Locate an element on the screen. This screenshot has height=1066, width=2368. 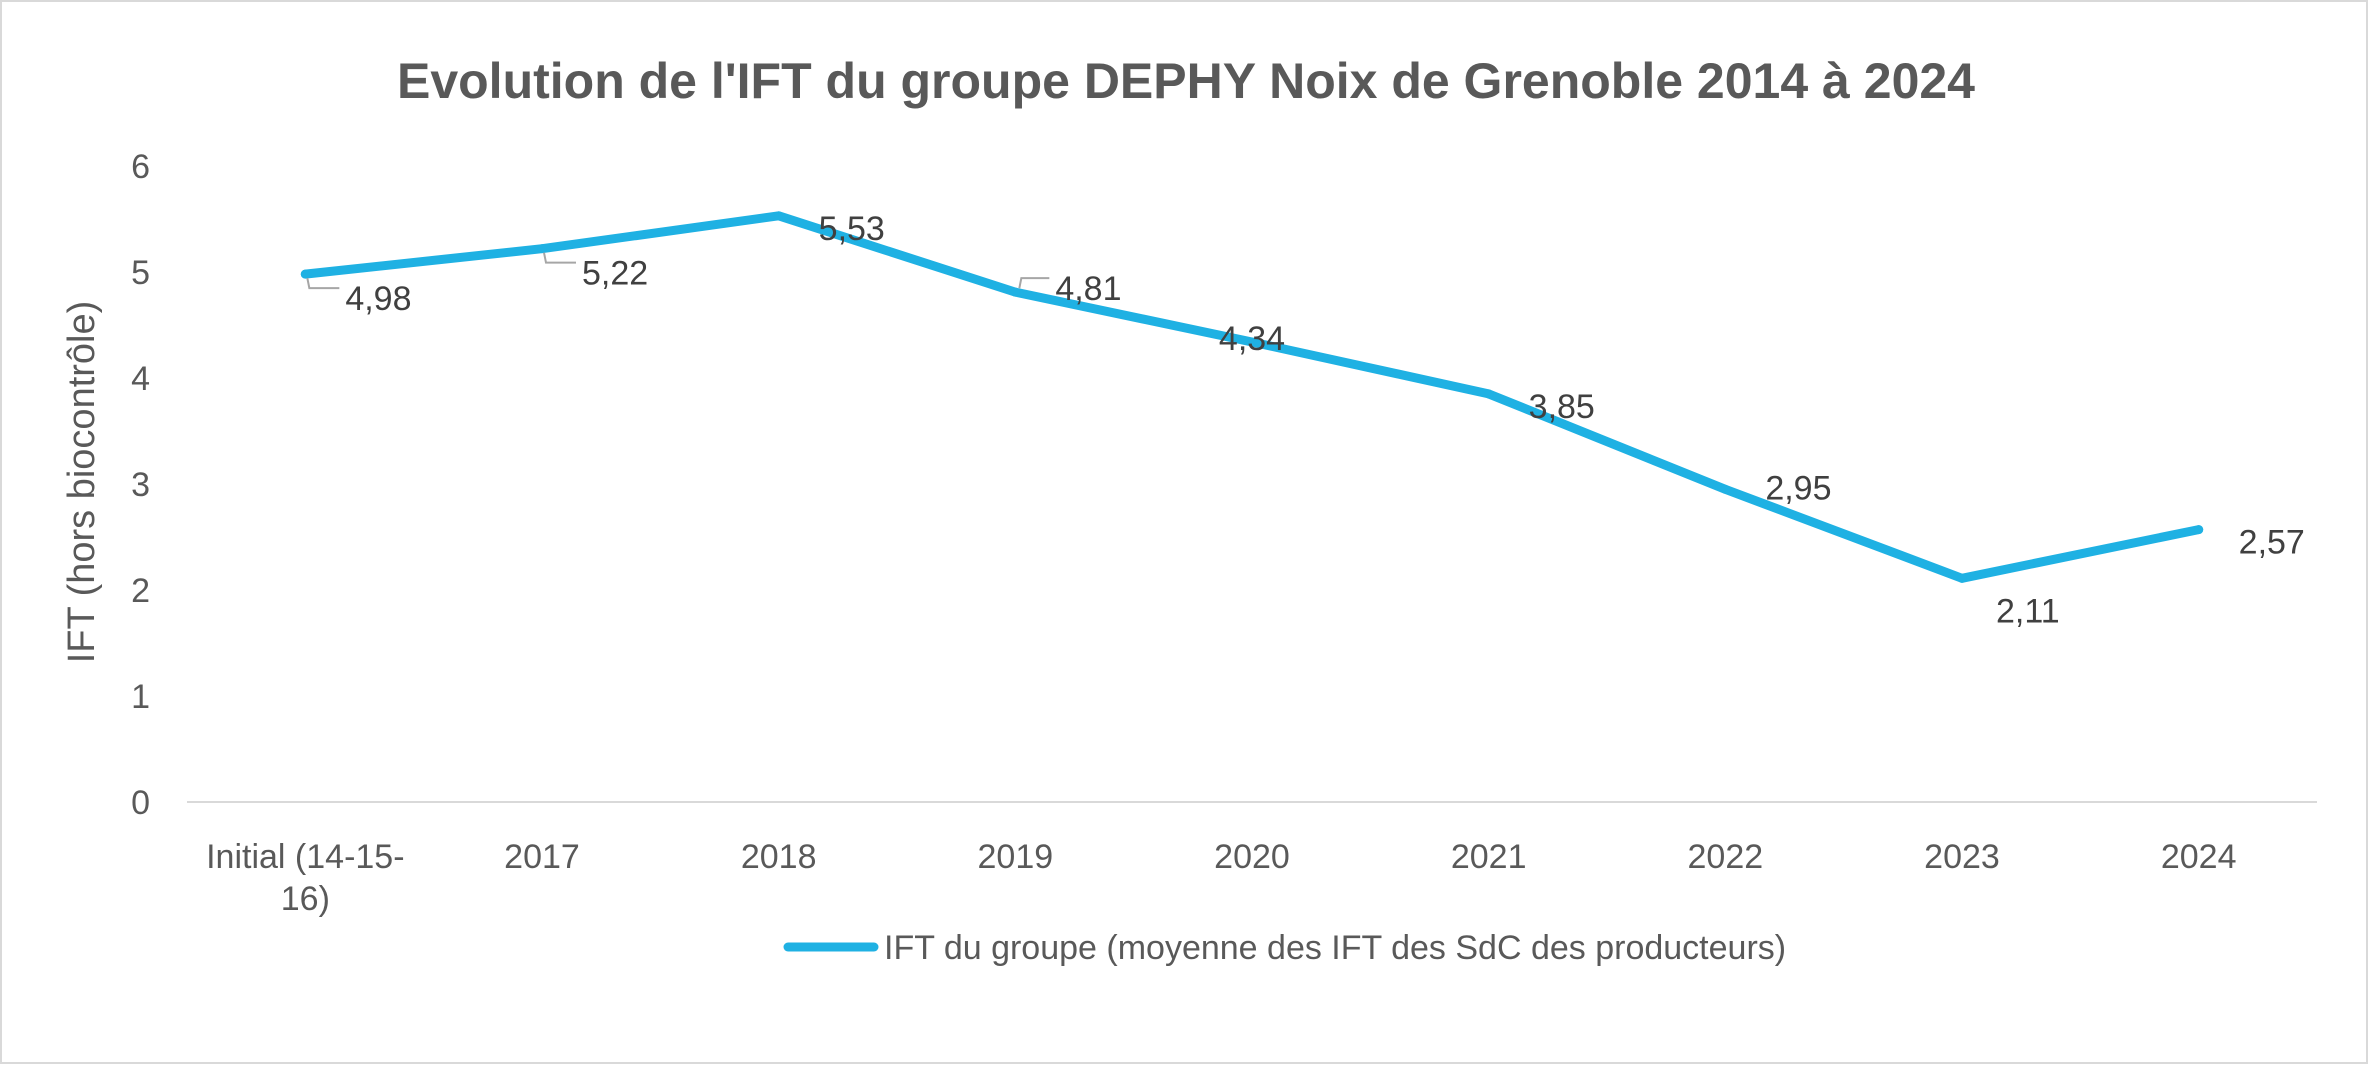
data-label: 3,85 is located at coordinates (1562, 407).